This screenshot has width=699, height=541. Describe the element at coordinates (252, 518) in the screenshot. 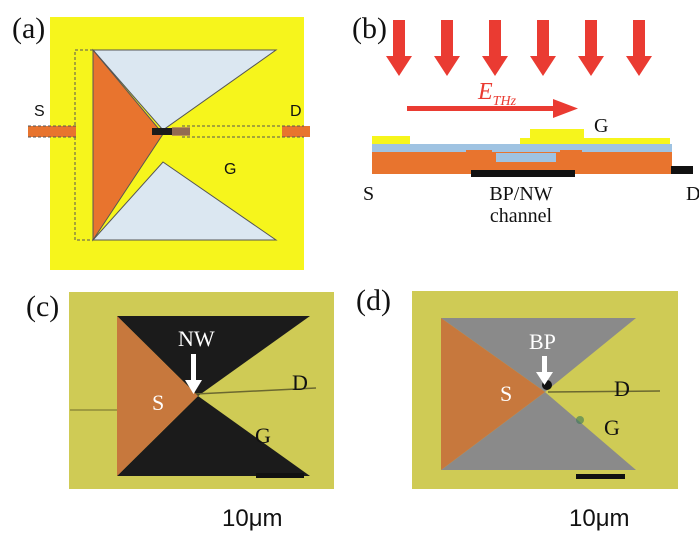

I see `panel-c-scale-label: 10μm` at that location.